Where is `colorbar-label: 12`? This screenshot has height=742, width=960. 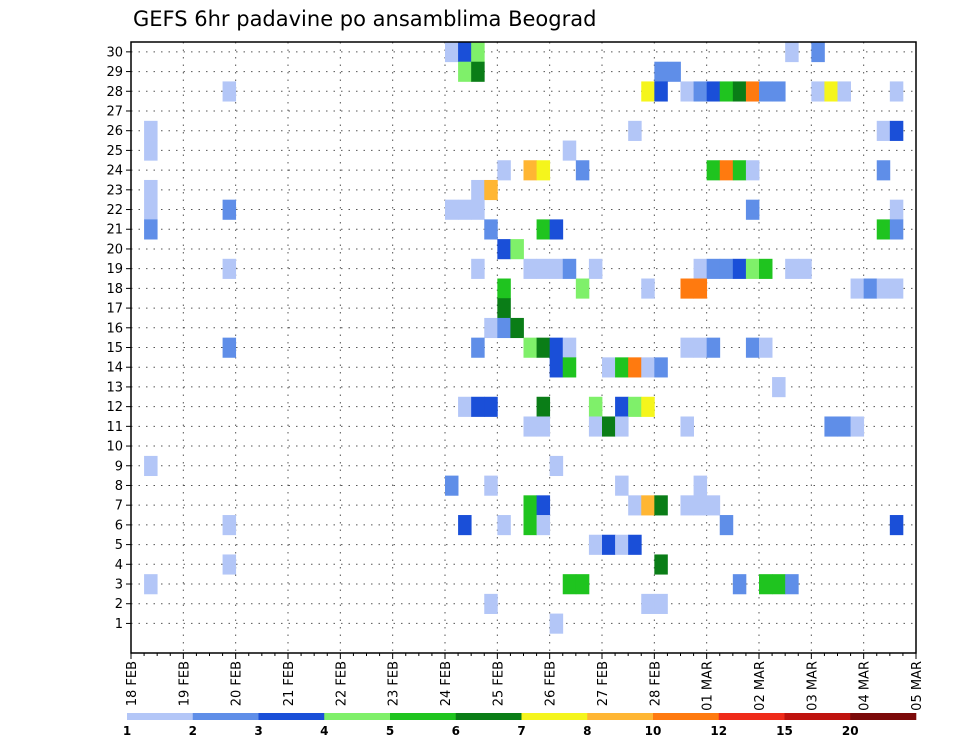
colorbar-label: 12 is located at coordinates (718, 731).